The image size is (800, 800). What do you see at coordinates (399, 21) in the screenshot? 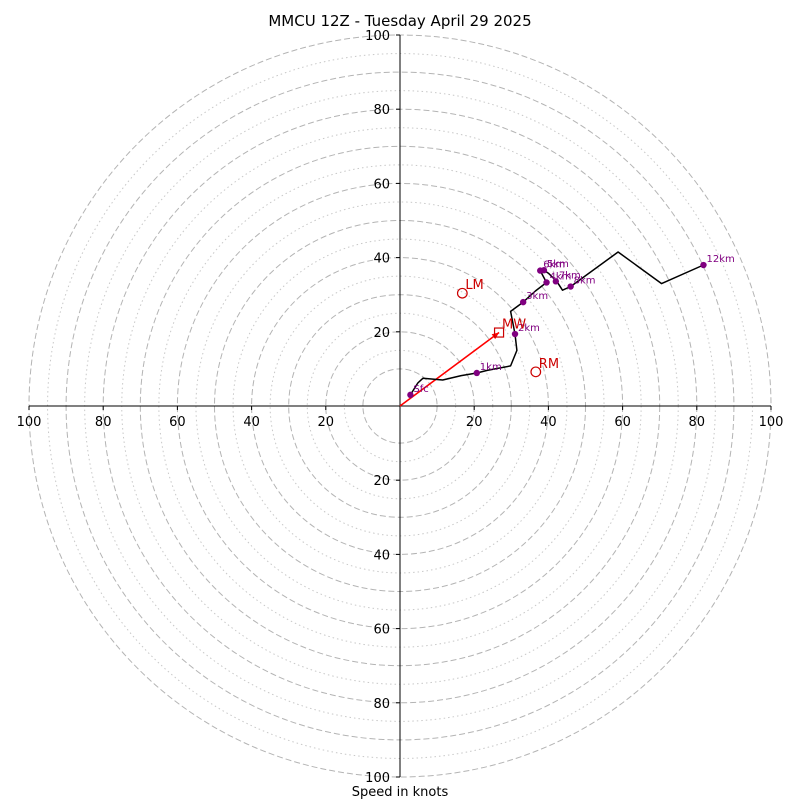
I see `chart-title: MMCU 12Z - Tuesday April 29 2025` at bounding box center [399, 21].